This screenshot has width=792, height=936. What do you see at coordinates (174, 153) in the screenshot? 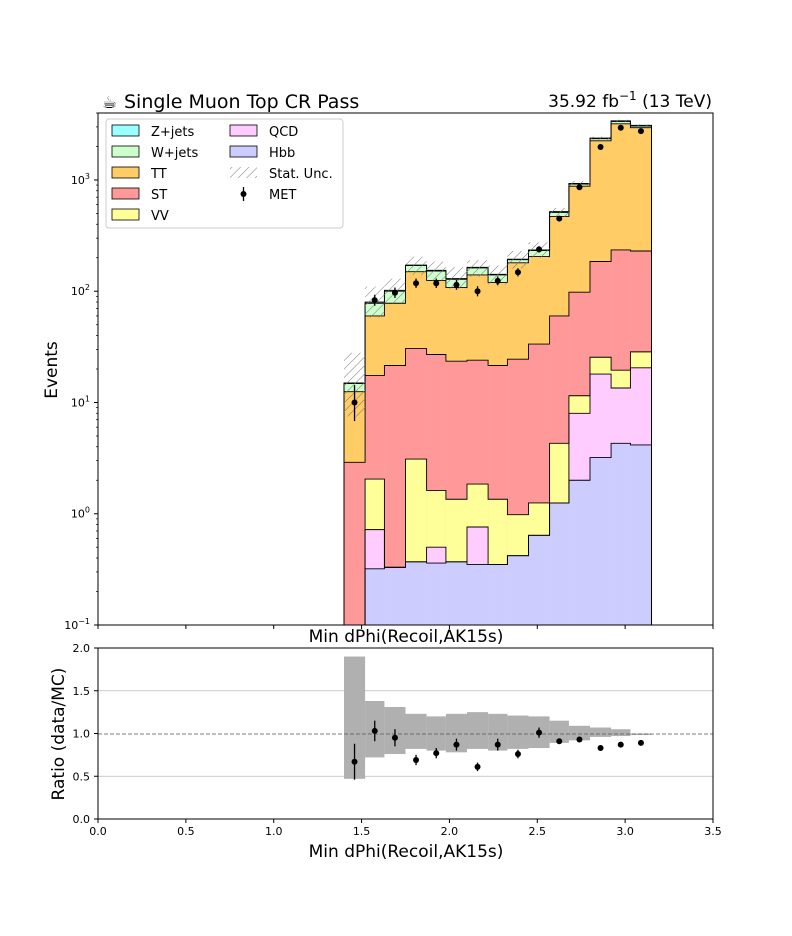
I see `legend-label: W+jets` at bounding box center [174, 153].